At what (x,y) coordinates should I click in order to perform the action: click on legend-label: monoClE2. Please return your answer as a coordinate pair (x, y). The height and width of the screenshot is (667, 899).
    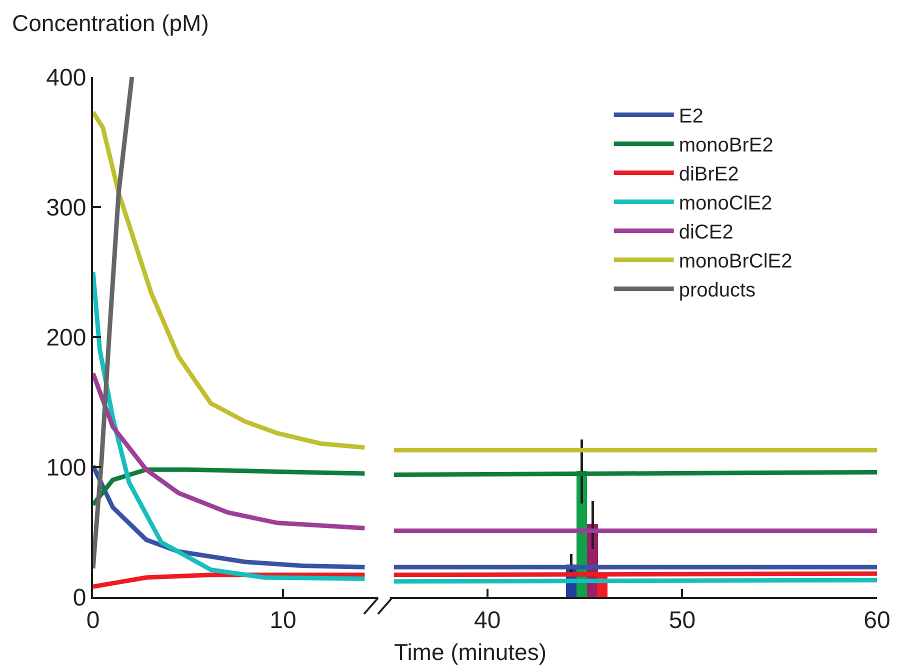
    Looking at the image, I should click on (725, 203).